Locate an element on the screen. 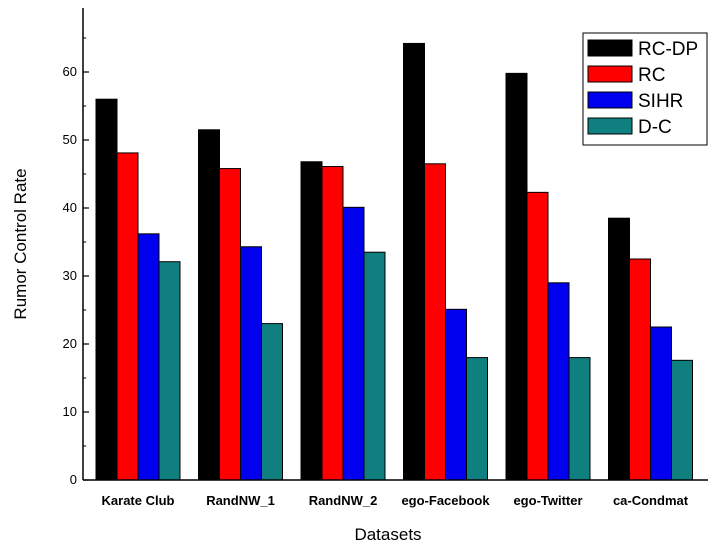 The width and height of the screenshot is (721, 546). legend-swatch-rc-dp is located at coordinates (610, 48).